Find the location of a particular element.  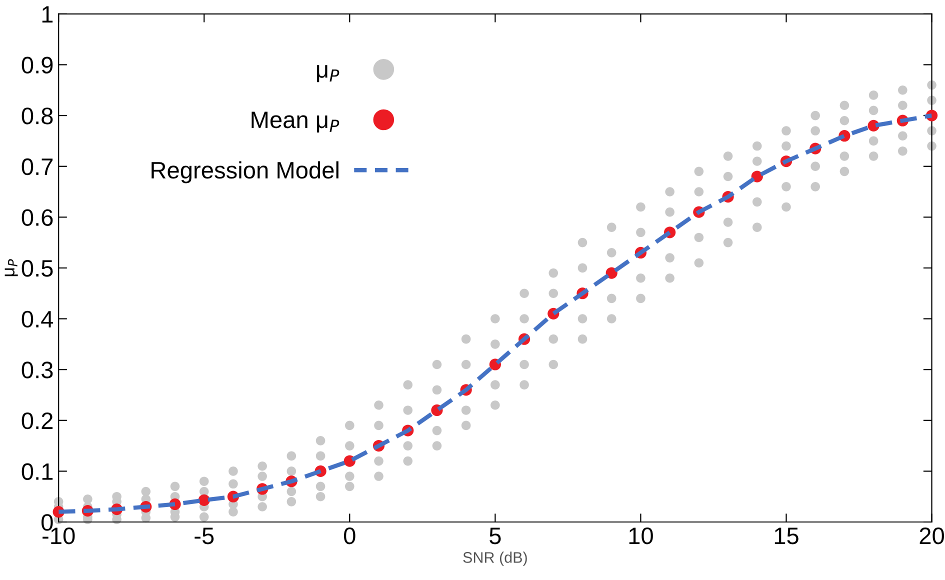

y-axis-title: μ$_{P}$ is located at coordinates (11, 267).